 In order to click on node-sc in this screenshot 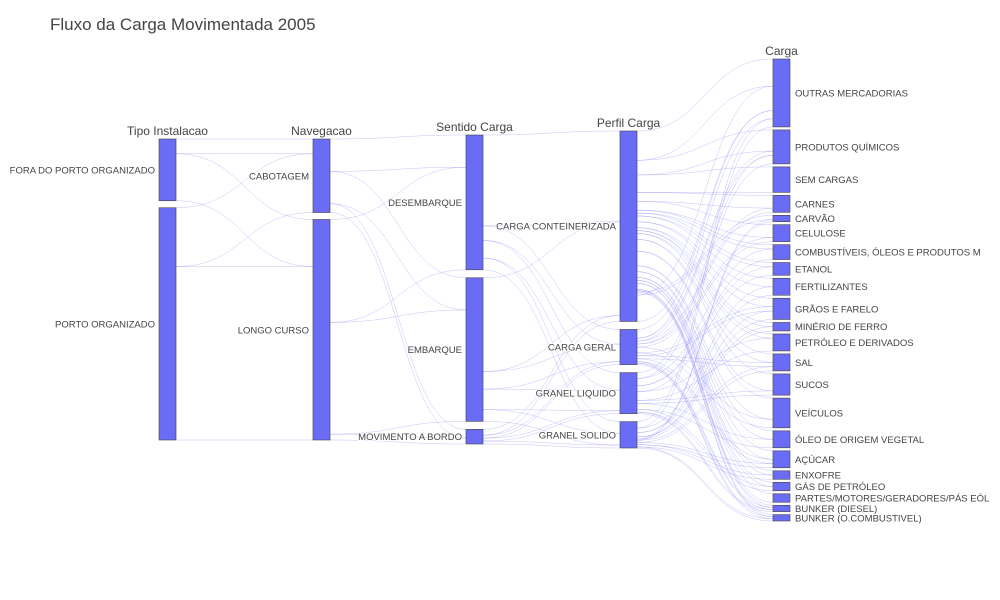, I will do `click(781, 179)`.